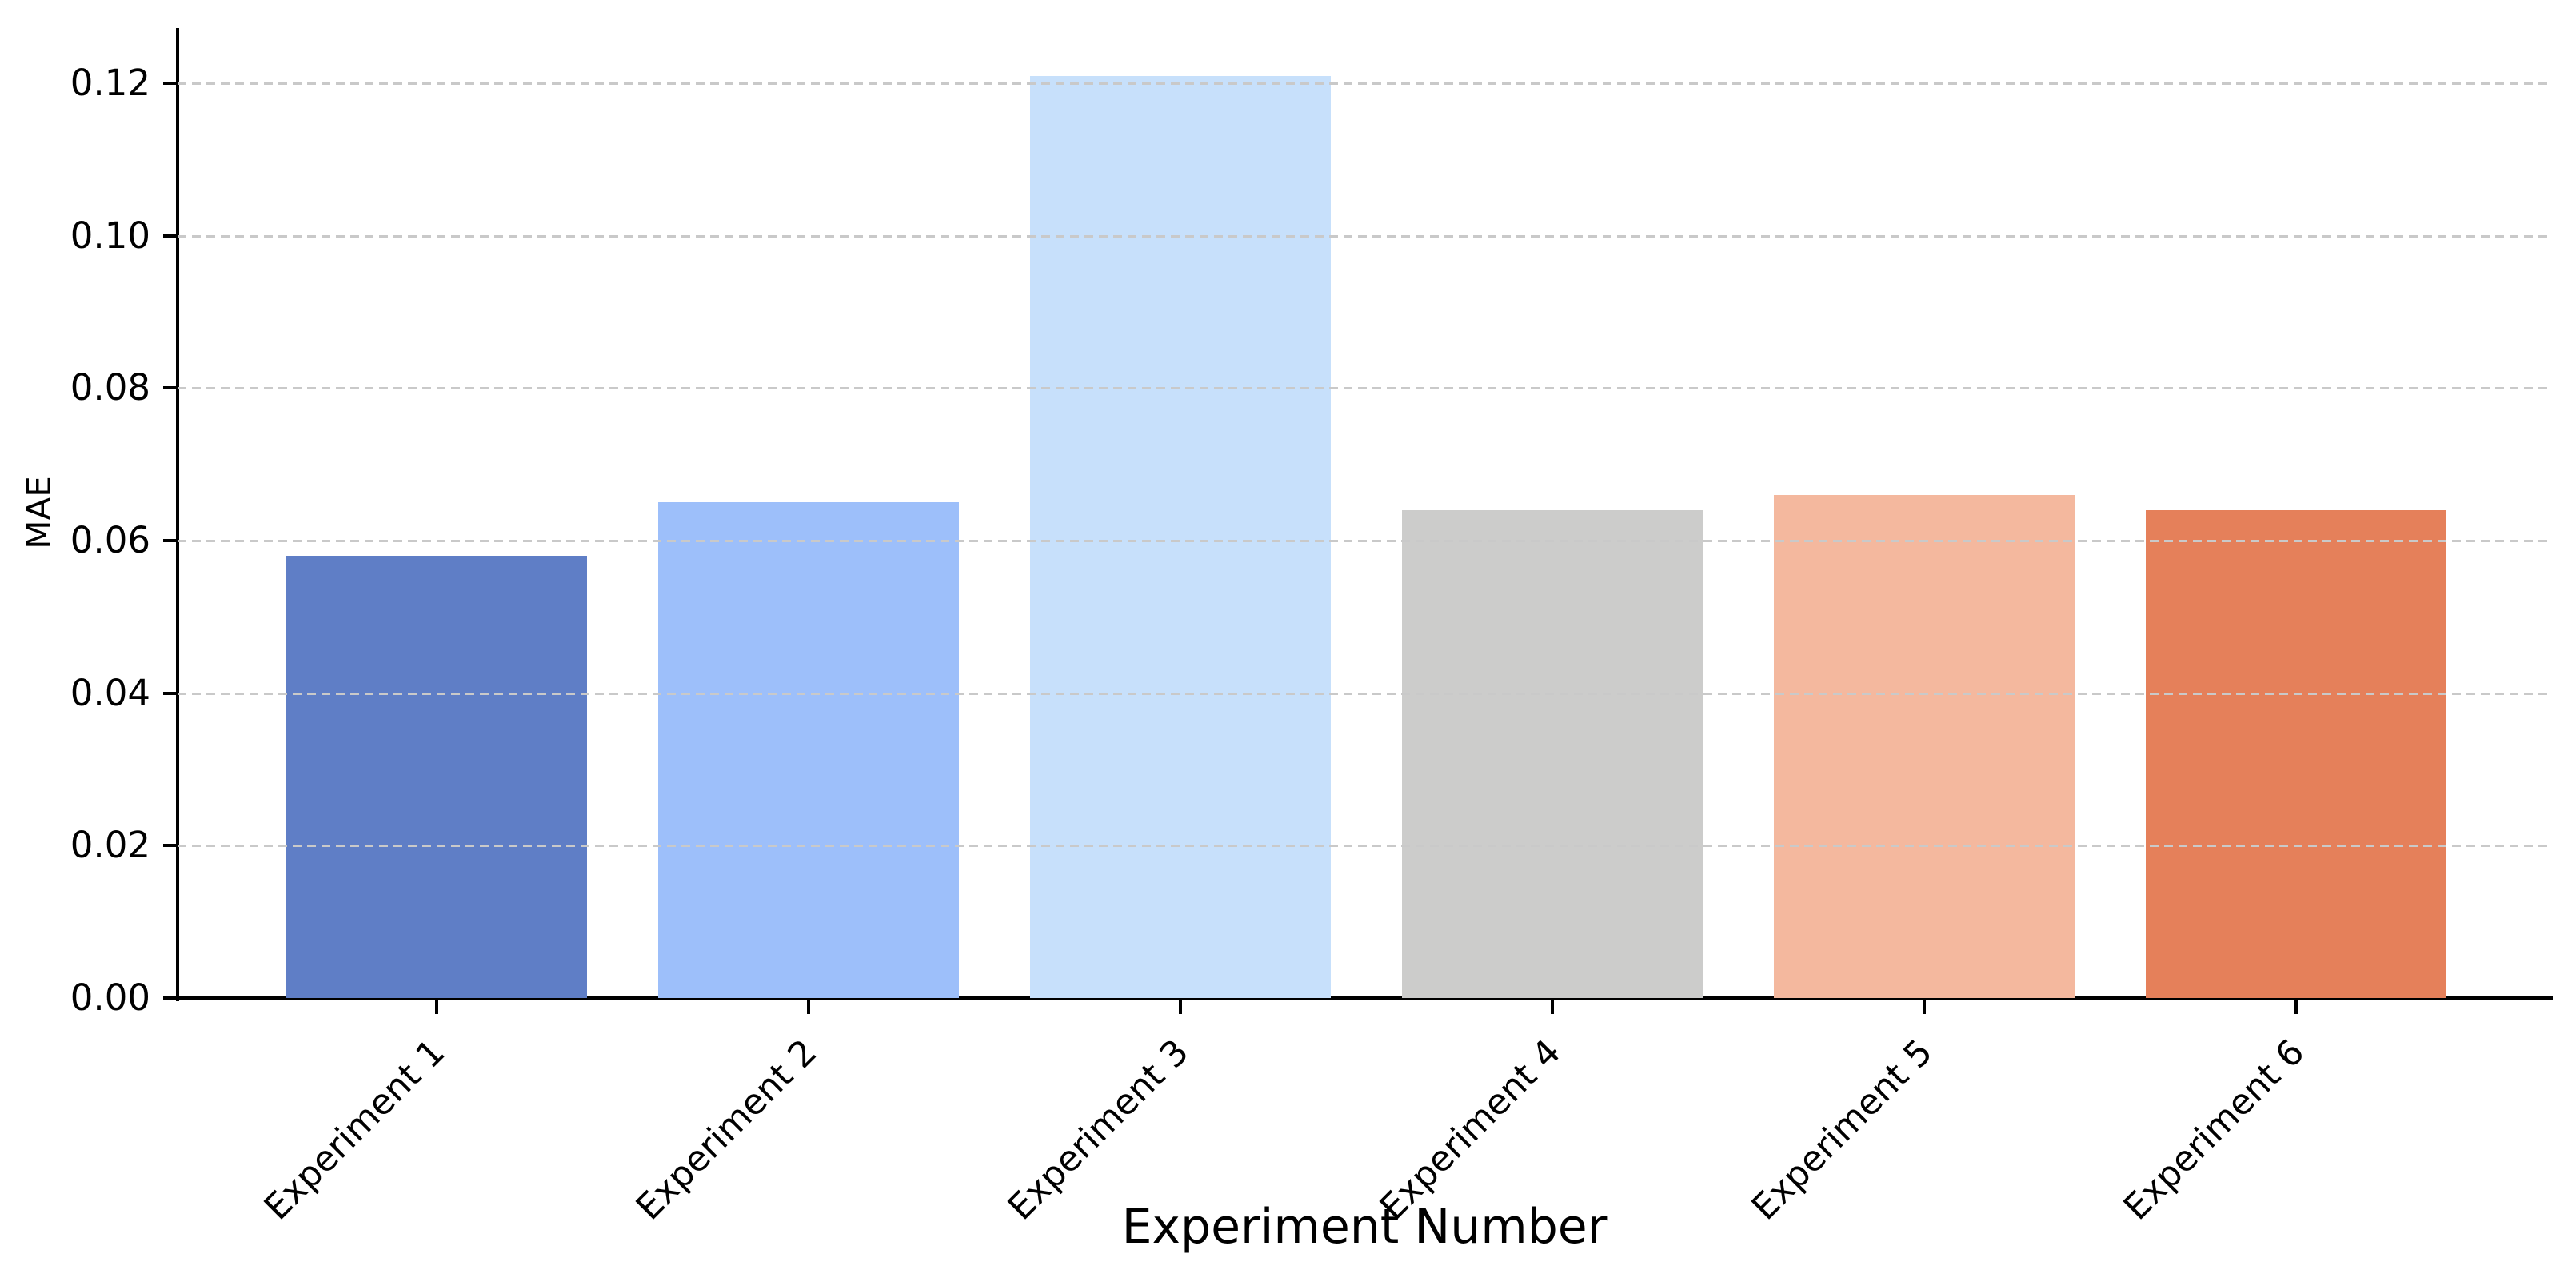 The image size is (2576, 1274). I want to click on y-tick-label: 0.06, so click(110, 540).